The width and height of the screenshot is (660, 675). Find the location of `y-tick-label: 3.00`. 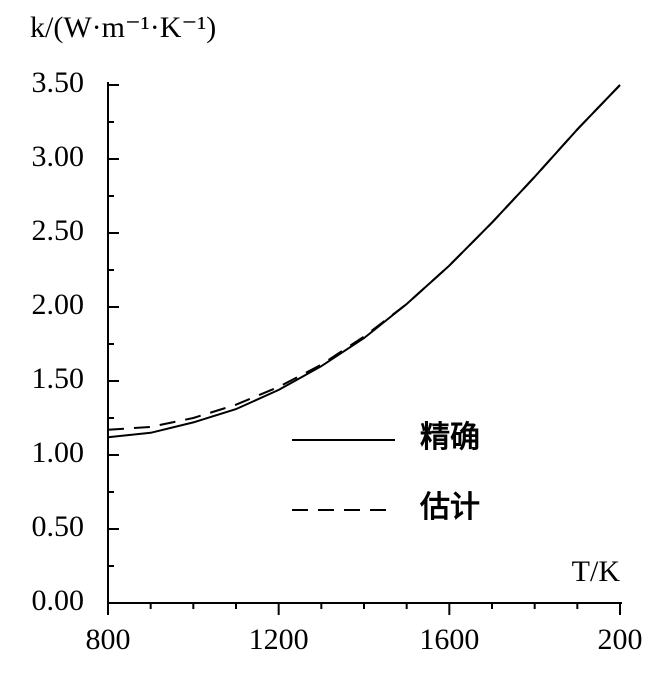

y-tick-label: 3.00 is located at coordinates (58, 156).